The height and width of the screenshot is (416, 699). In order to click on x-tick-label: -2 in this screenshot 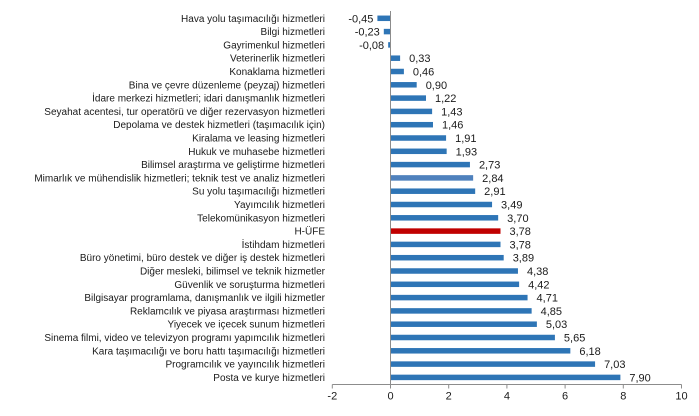, I will do `click(332, 397)`.